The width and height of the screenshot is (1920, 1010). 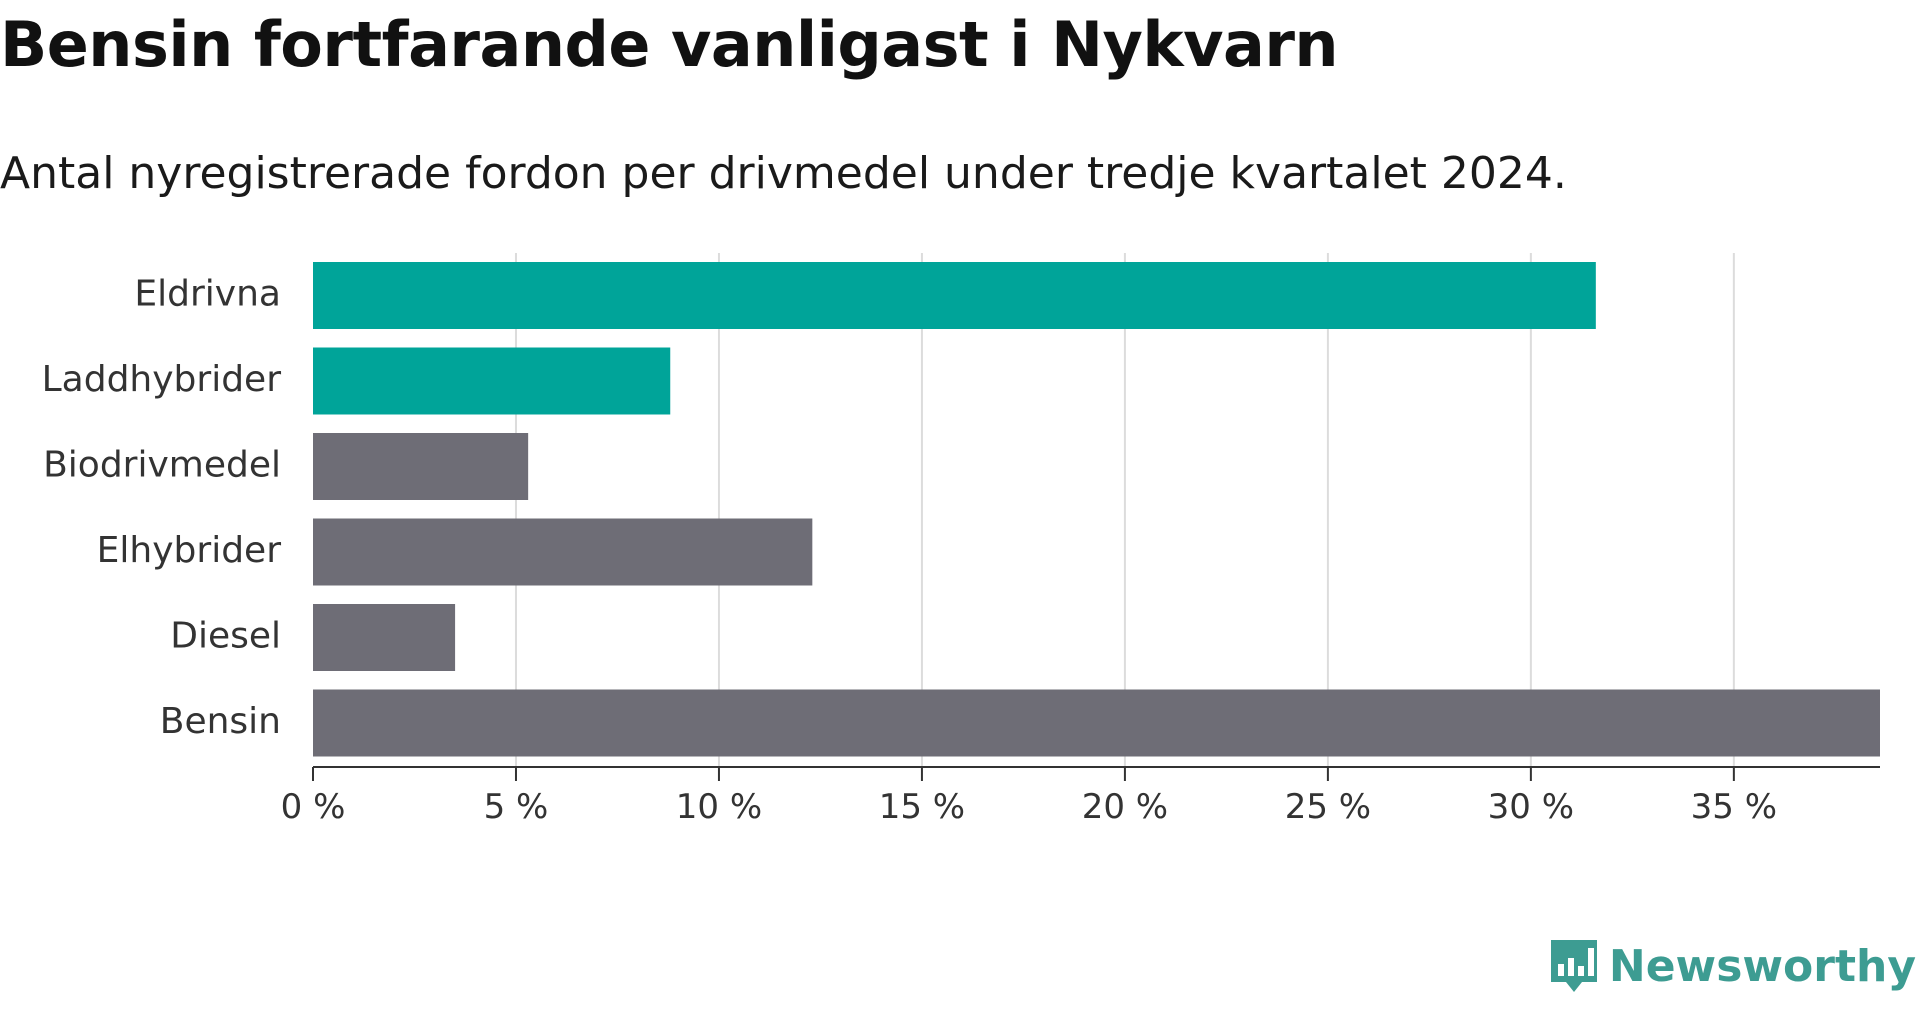 I want to click on x-tick-label: 0 %, so click(x=313, y=807).